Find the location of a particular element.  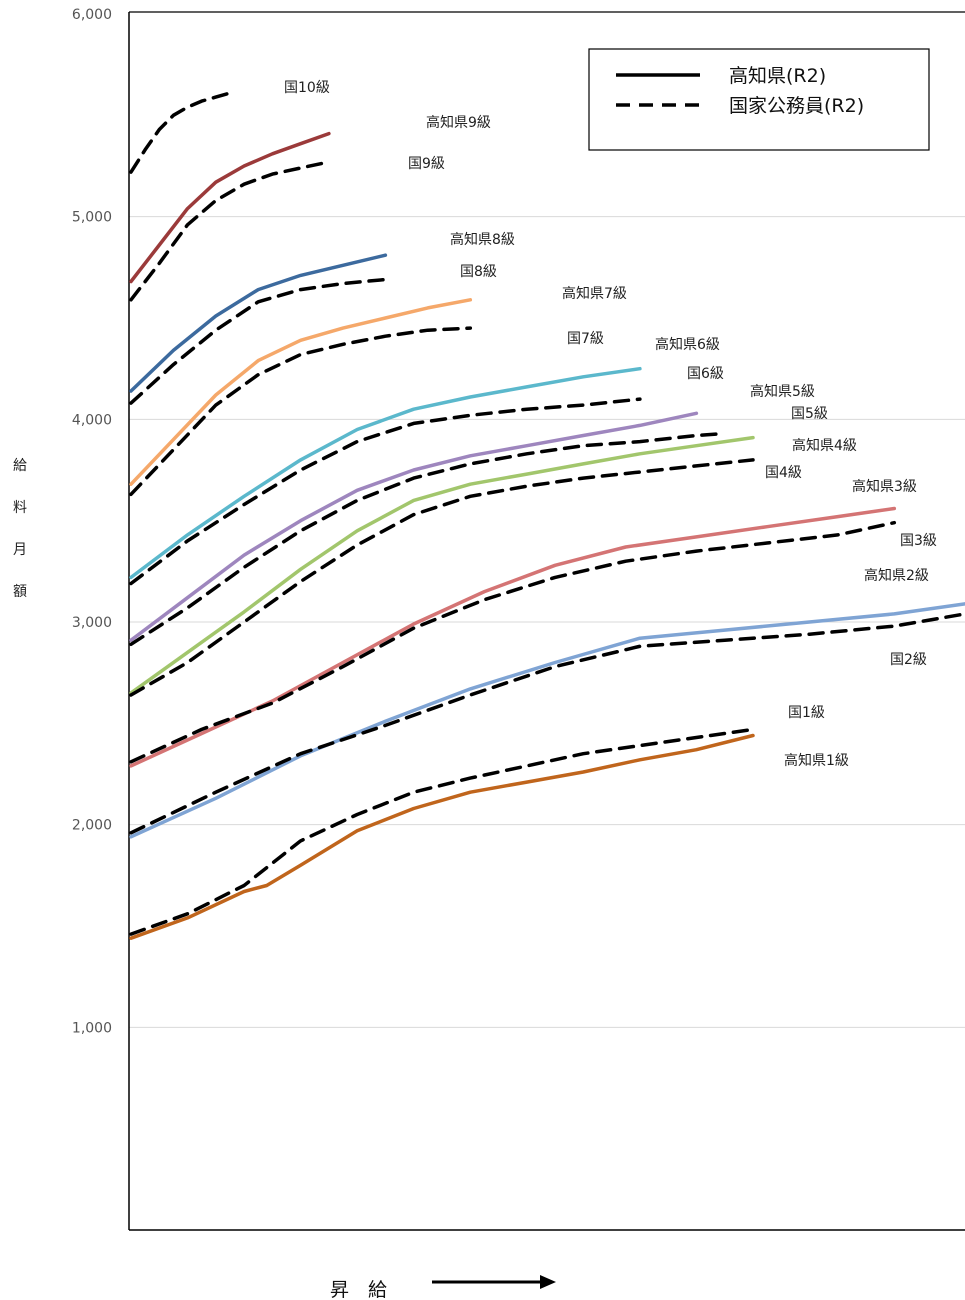

series-label: 国7級 is located at coordinates (585, 339).